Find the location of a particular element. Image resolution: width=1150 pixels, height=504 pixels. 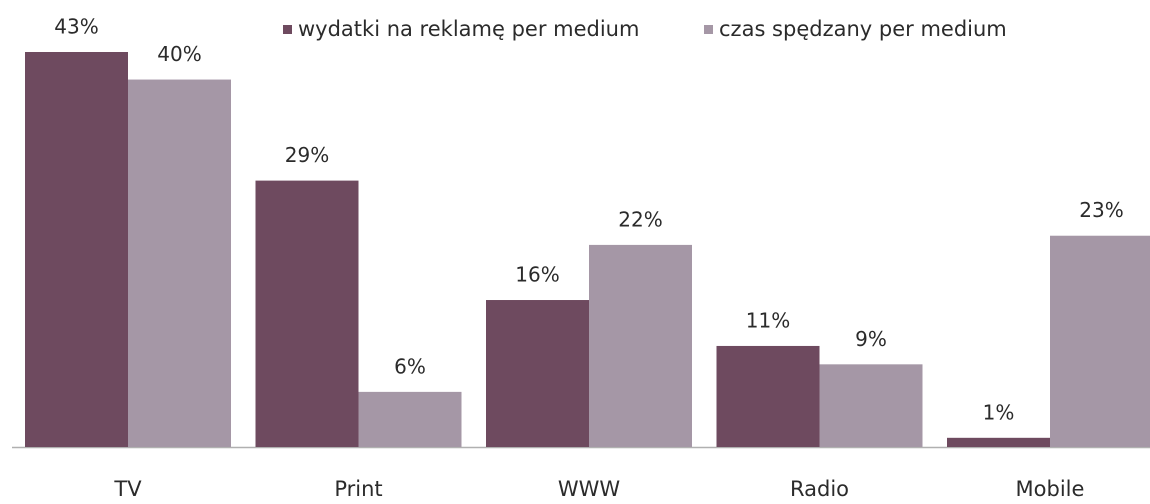

x-tick-label: Mobile is located at coordinates (1050, 489).